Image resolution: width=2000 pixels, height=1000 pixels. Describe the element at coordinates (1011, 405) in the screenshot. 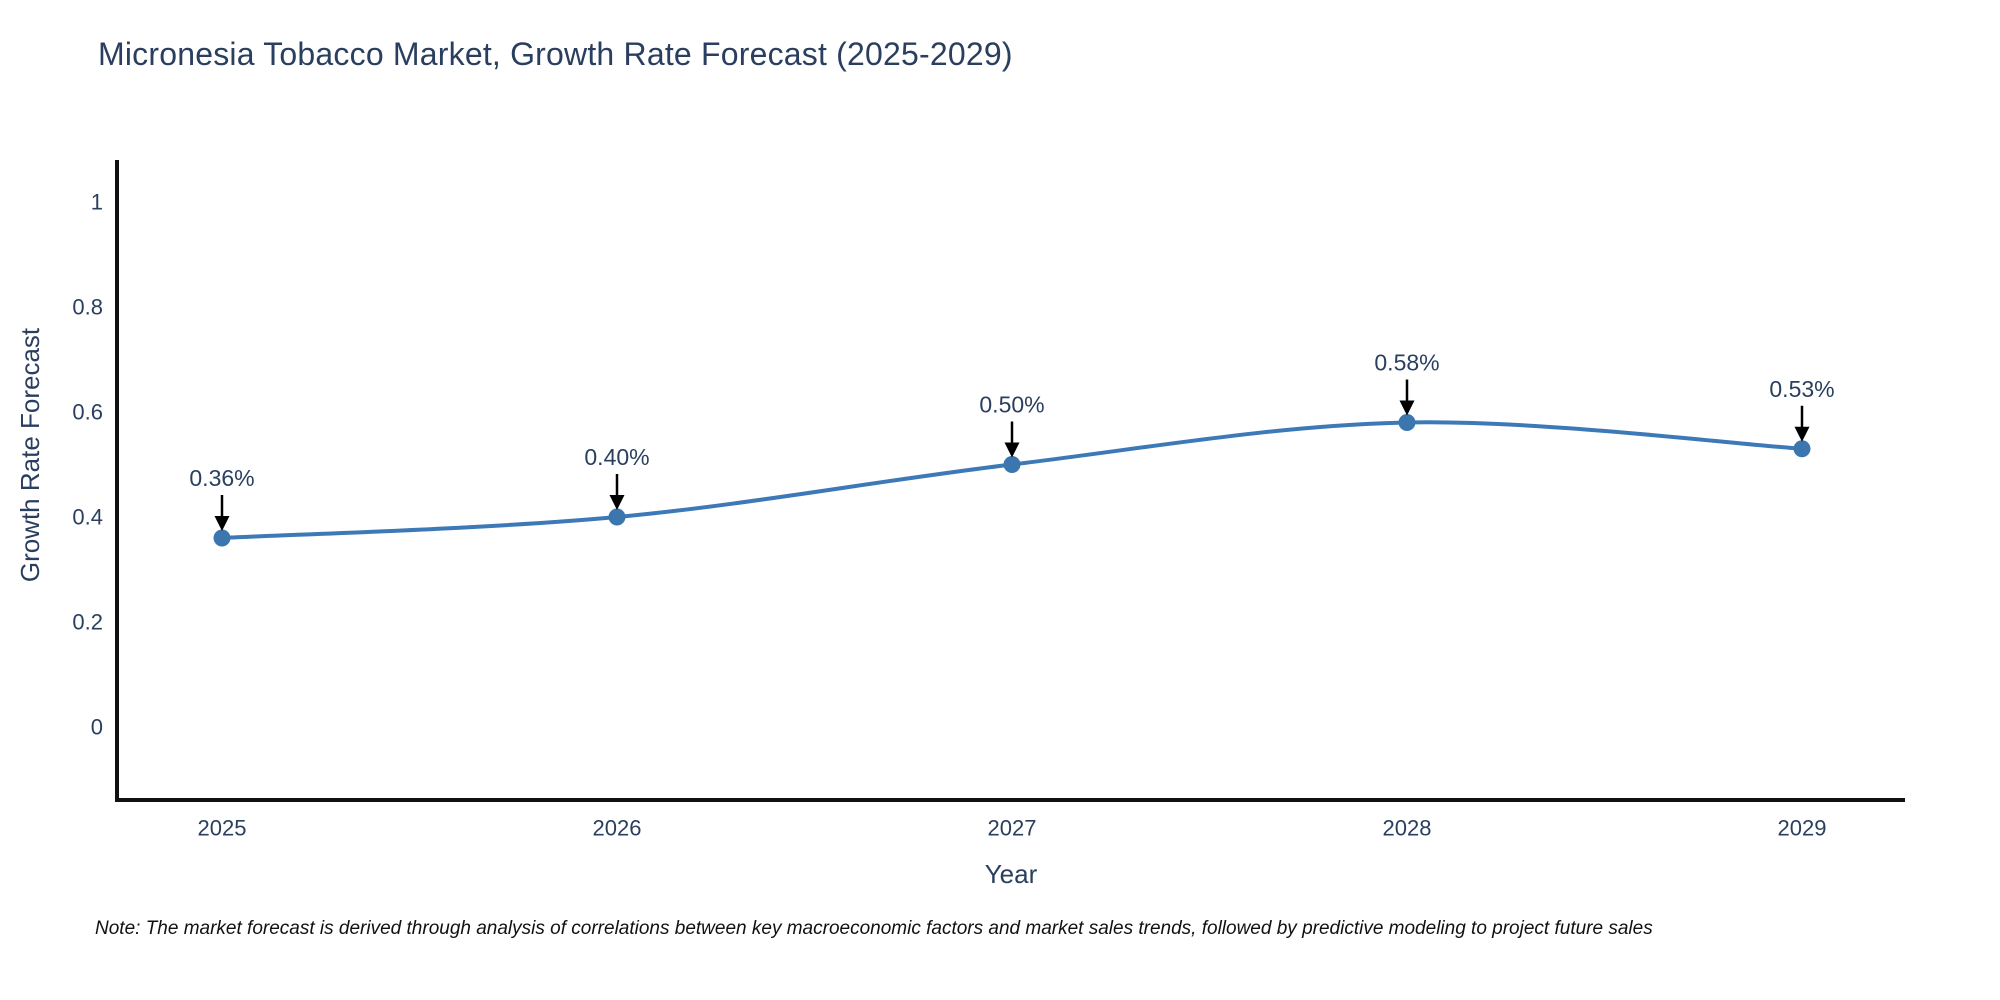

I see `data-point-label: 0.50%` at that location.